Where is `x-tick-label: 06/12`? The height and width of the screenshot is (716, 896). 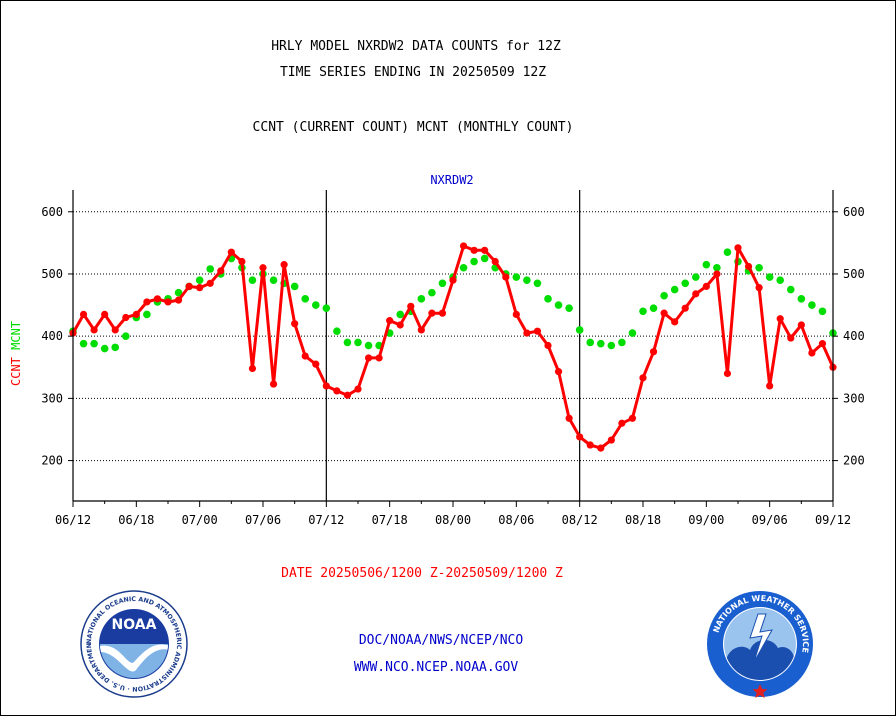 x-tick-label: 06/12 is located at coordinates (73, 520).